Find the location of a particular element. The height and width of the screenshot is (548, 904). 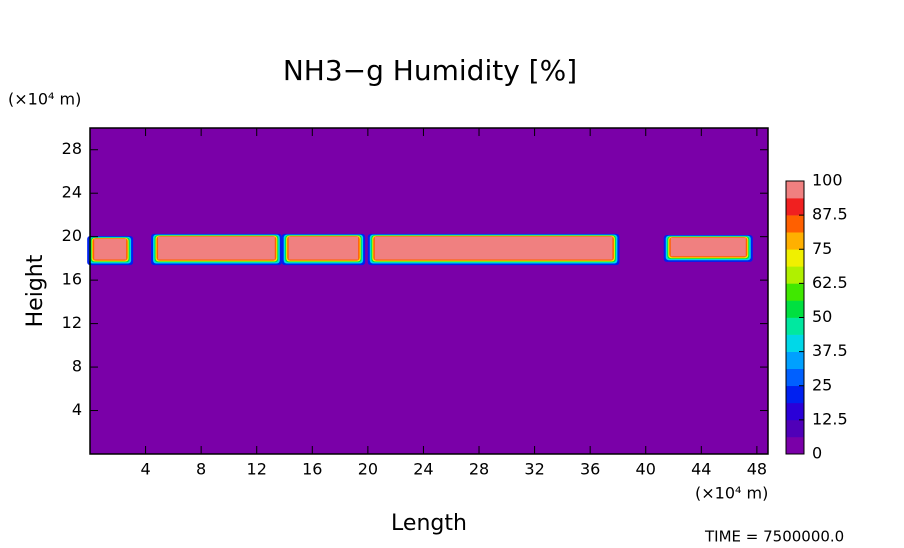

x-tick-label: 32 is located at coordinates (534, 469).